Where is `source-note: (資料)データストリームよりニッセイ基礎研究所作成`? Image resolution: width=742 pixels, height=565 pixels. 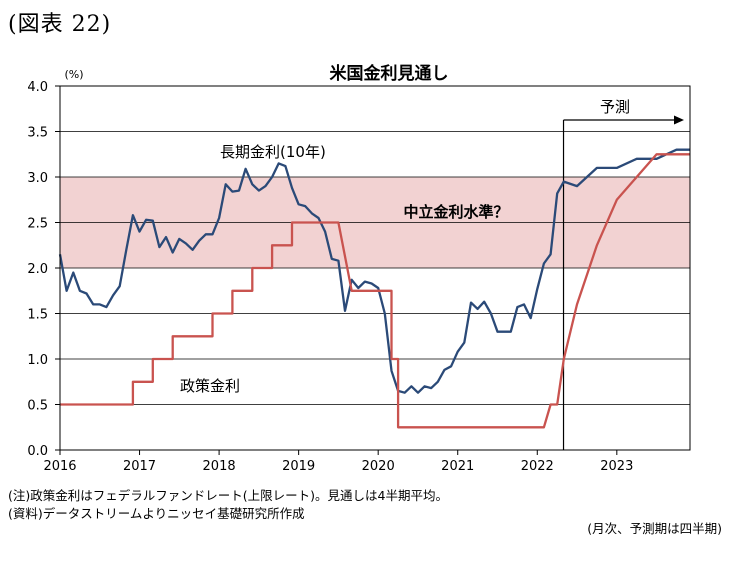
source-note: (資料)データストリームよりニッセイ基礎研究所作成 is located at coordinates (156, 513).